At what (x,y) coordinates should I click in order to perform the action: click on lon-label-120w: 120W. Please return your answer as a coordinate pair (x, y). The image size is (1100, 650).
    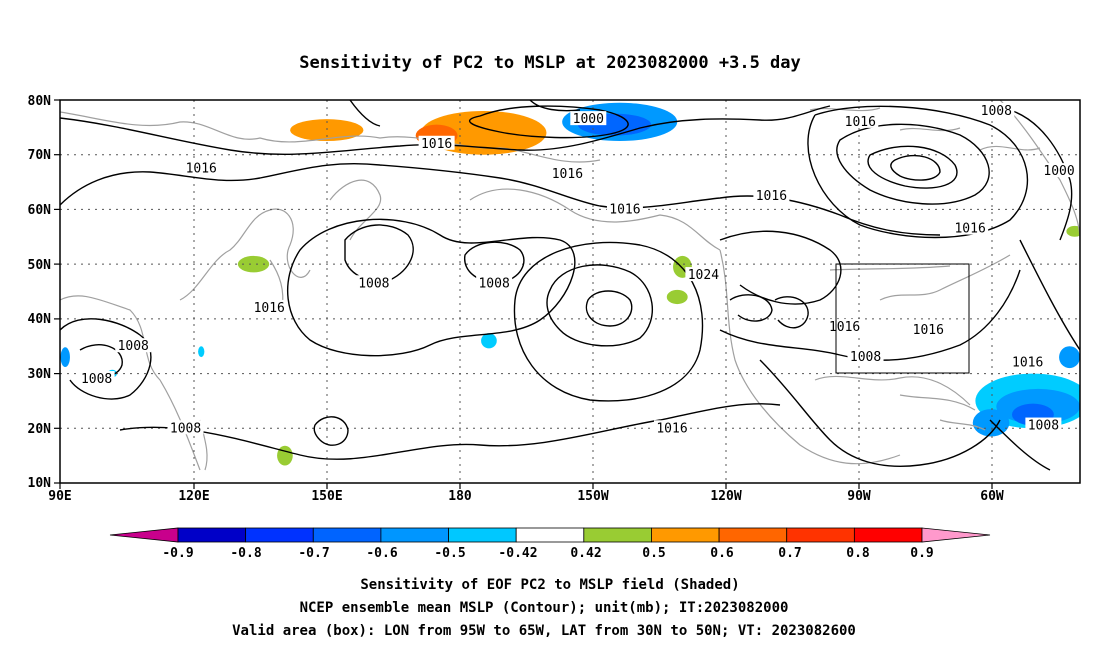
    Looking at the image, I should click on (725, 496).